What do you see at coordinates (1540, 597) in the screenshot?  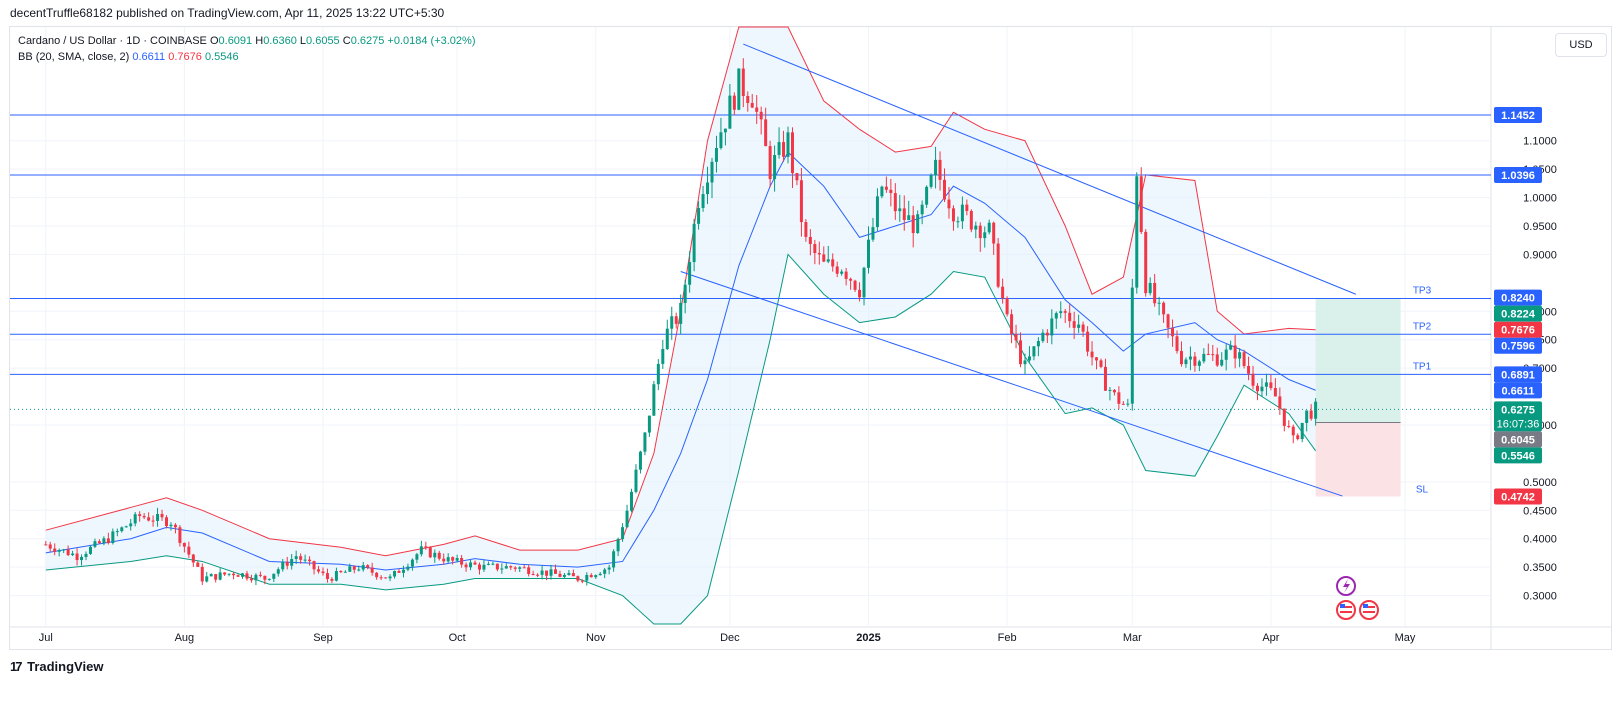 I see `y-tick-label: 0.3000` at bounding box center [1540, 597].